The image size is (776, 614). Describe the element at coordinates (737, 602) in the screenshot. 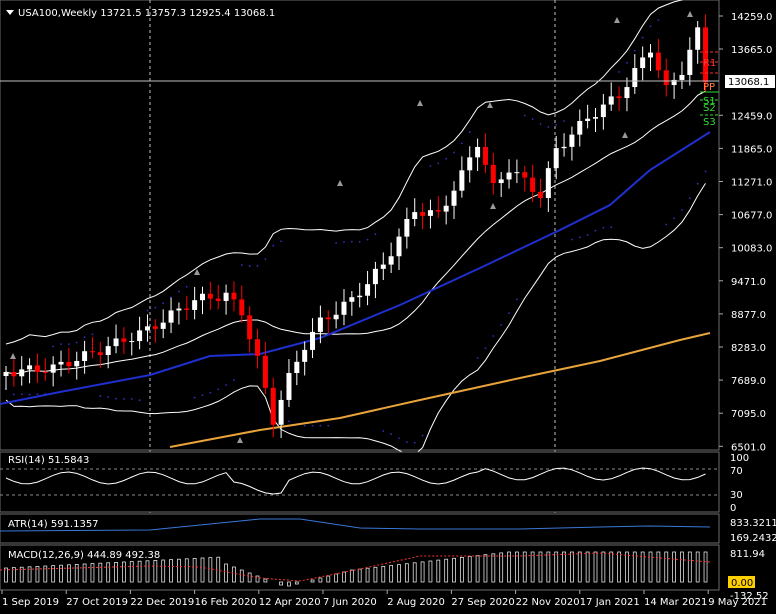

I see `time-axis-label: 9 May 2021` at that location.